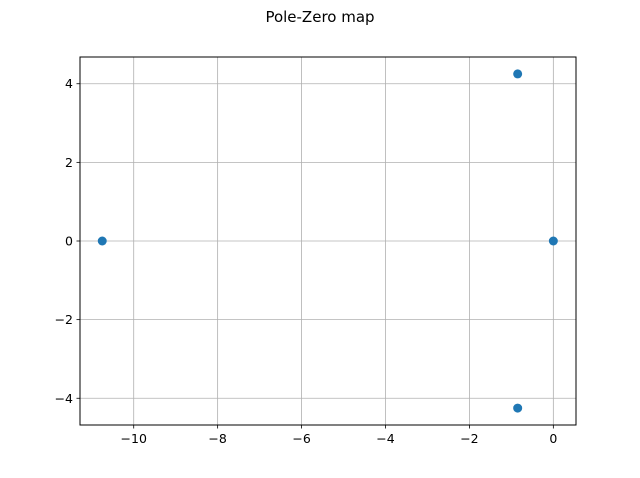  Describe the element at coordinates (469, 438) in the screenshot. I see `x-tick-label: −2` at that location.